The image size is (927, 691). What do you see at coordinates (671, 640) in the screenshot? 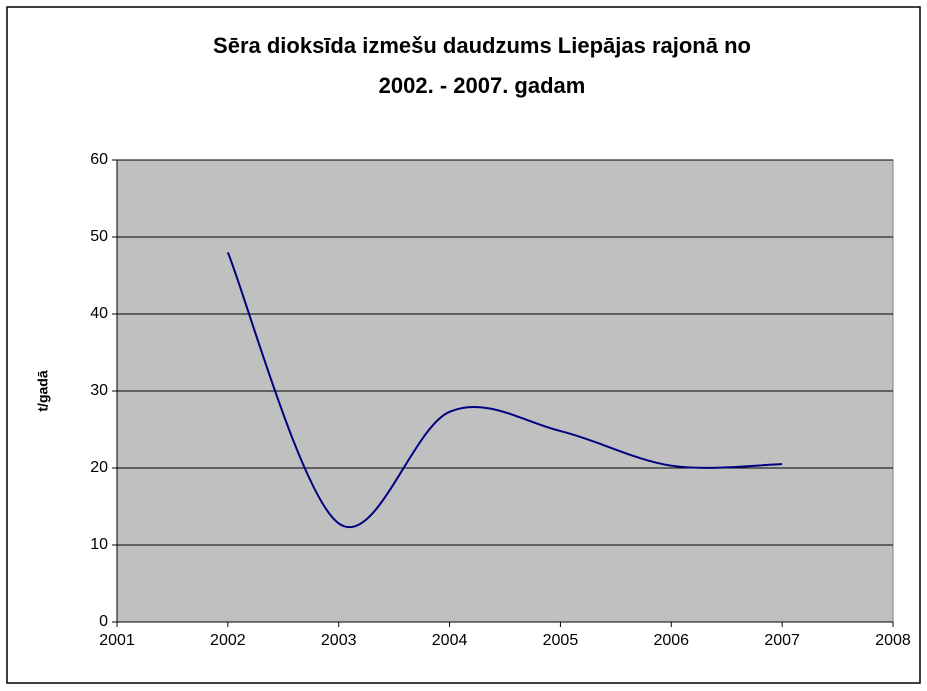
I see `x-tick-label: 2006` at bounding box center [671, 640].